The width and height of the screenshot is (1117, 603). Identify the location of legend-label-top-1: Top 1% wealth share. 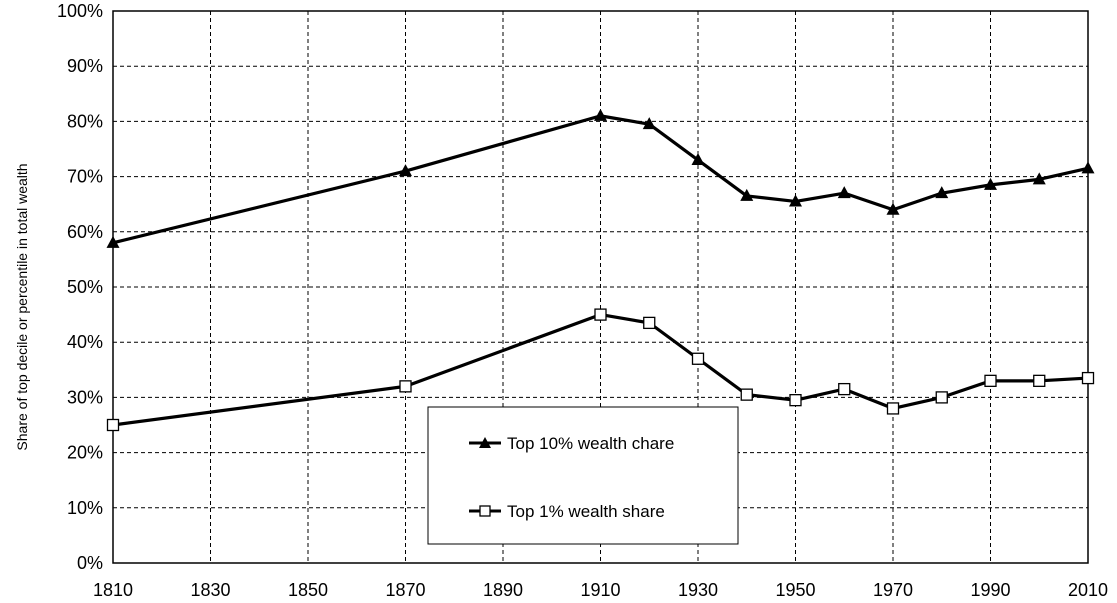
(586, 511).